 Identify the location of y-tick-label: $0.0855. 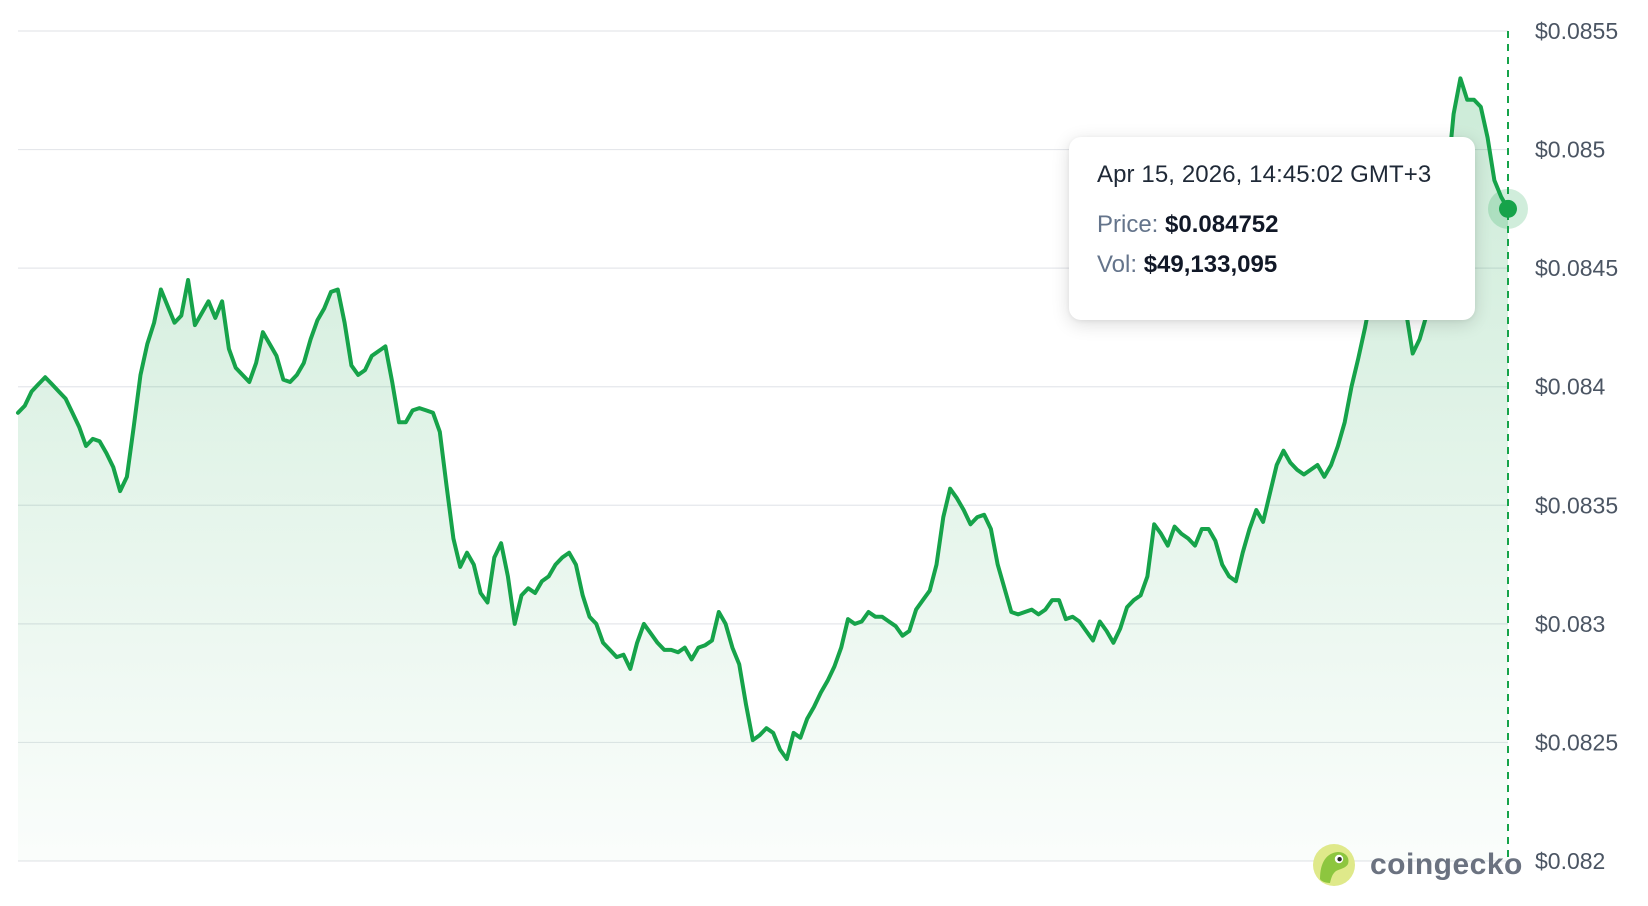
(1576, 31).